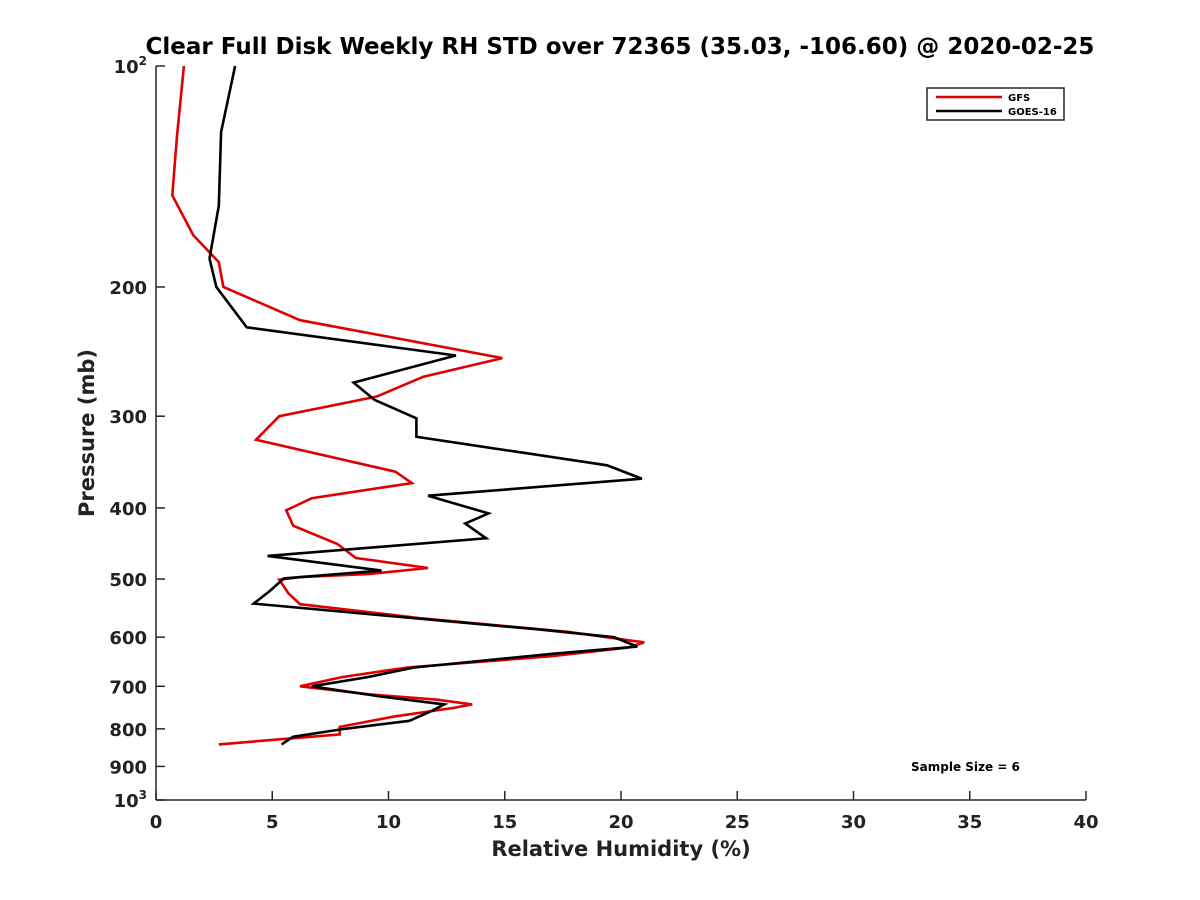  Describe the element at coordinates (620, 822) in the screenshot. I see `x-tick-label: 20` at that location.